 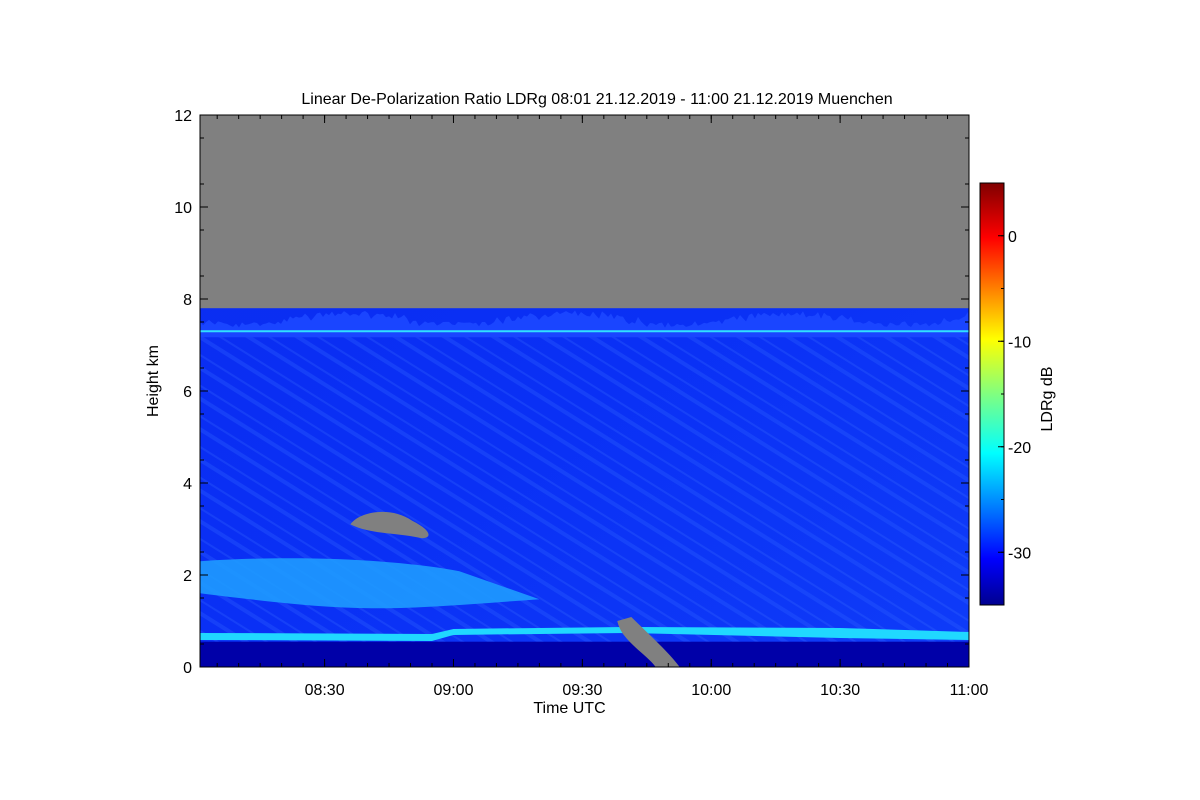 What do you see at coordinates (187, 576) in the screenshot?
I see `y-tick-label: 2` at bounding box center [187, 576].